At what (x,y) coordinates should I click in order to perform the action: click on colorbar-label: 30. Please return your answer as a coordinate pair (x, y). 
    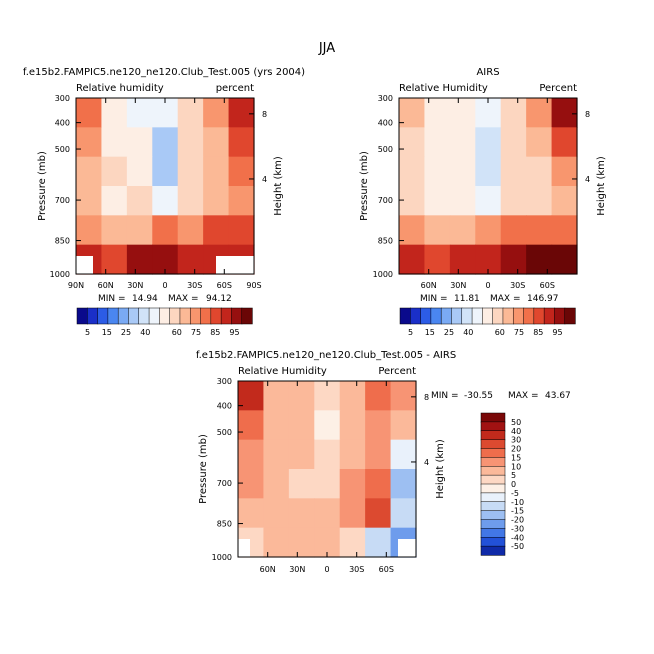
    Looking at the image, I should click on (516, 440).